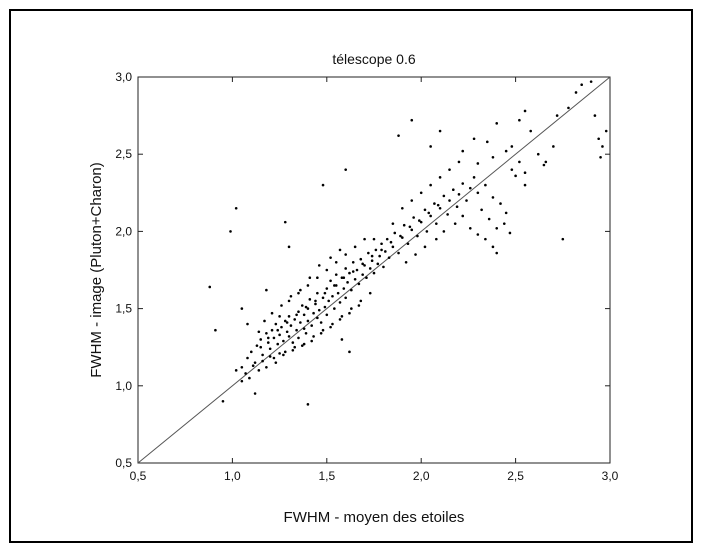 The width and height of the screenshot is (704, 547). Describe the element at coordinates (515, 476) in the screenshot. I see `x-tick-label: 2,5` at that location.